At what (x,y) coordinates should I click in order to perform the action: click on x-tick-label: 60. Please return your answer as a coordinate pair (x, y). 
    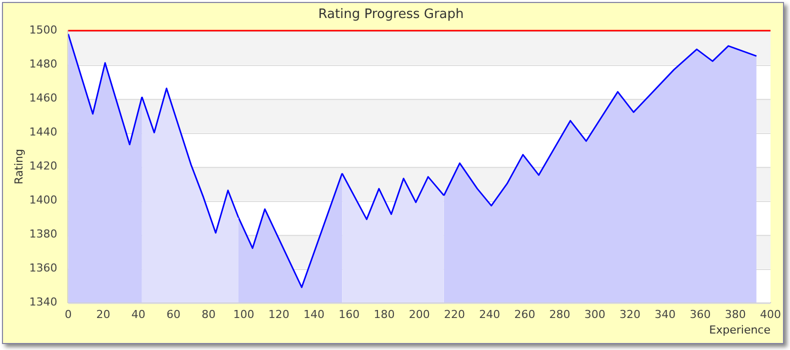
    Looking at the image, I should click on (173, 315).